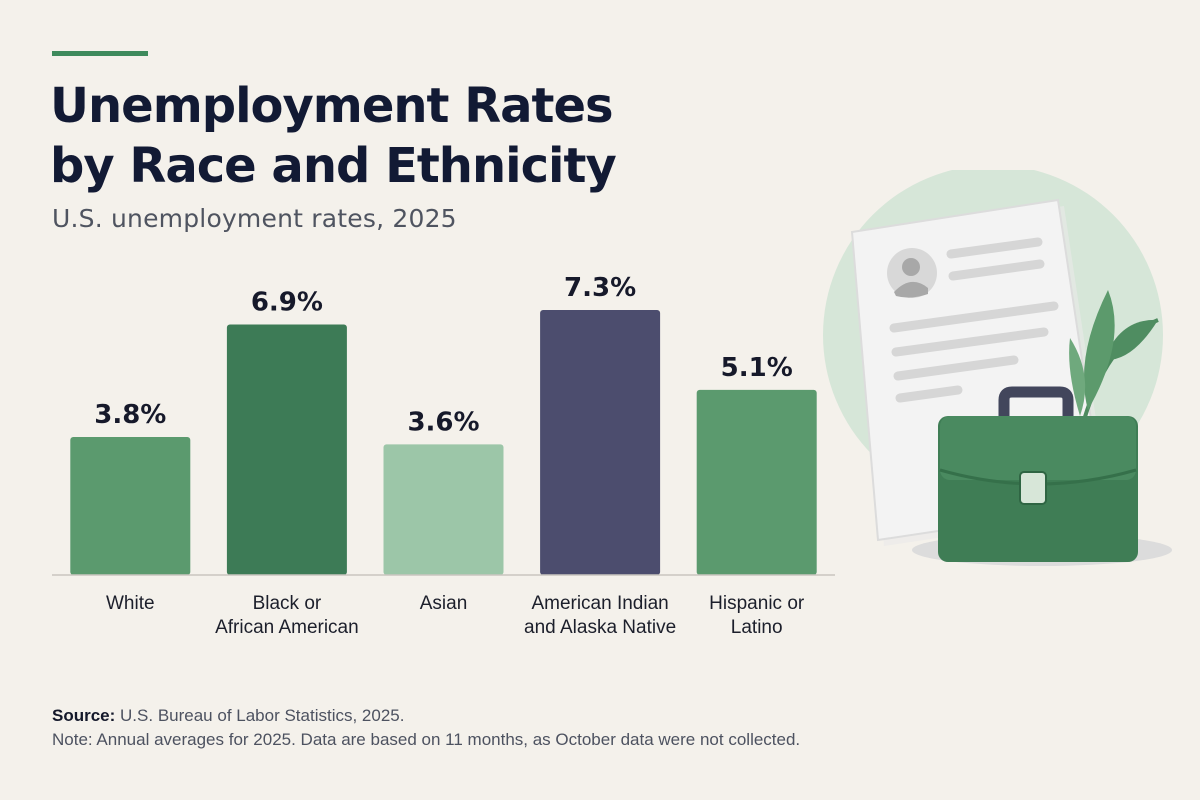  What do you see at coordinates (600, 288) in the screenshot?
I see `bar-value-label-3: 7.3%` at bounding box center [600, 288].